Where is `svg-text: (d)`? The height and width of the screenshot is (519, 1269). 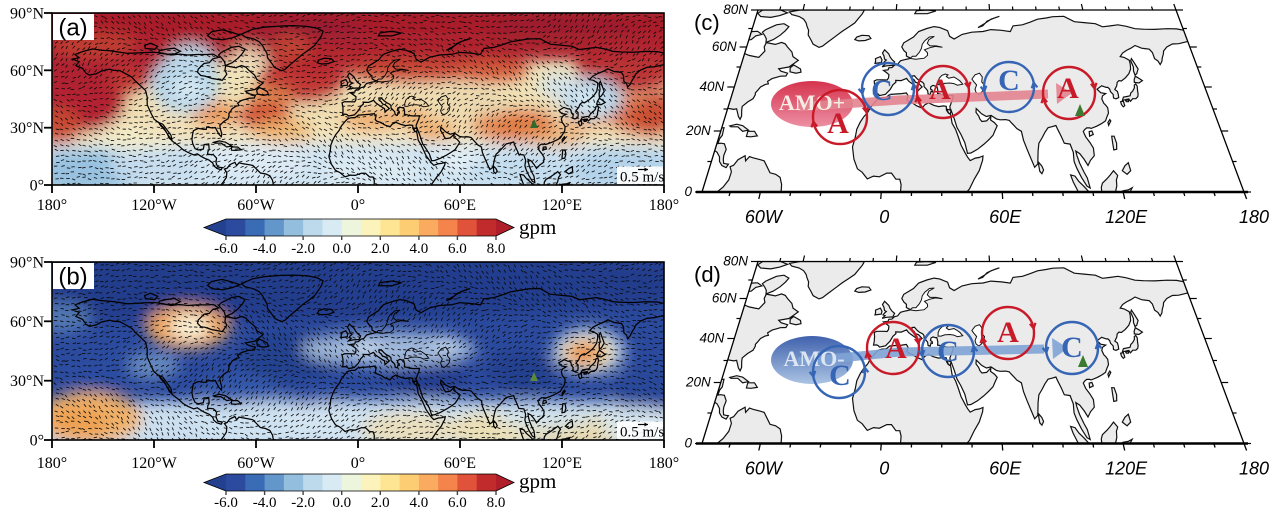
svg-text: (d) is located at coordinates (707, 274).